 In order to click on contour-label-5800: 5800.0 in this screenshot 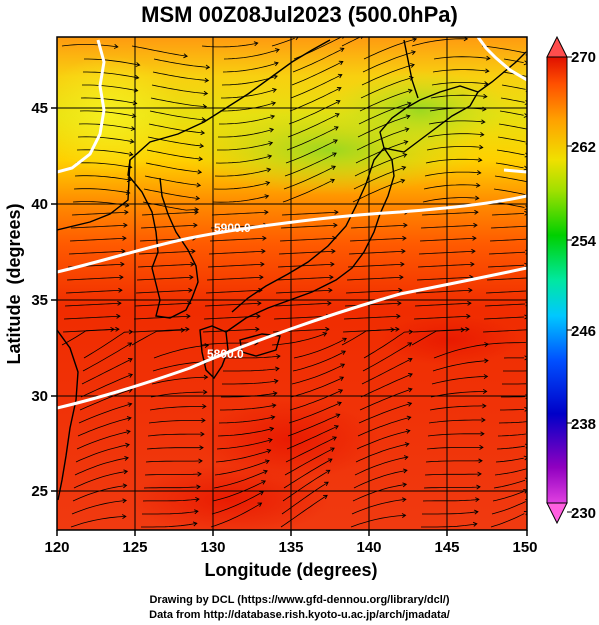, I will do `click(225, 354)`.